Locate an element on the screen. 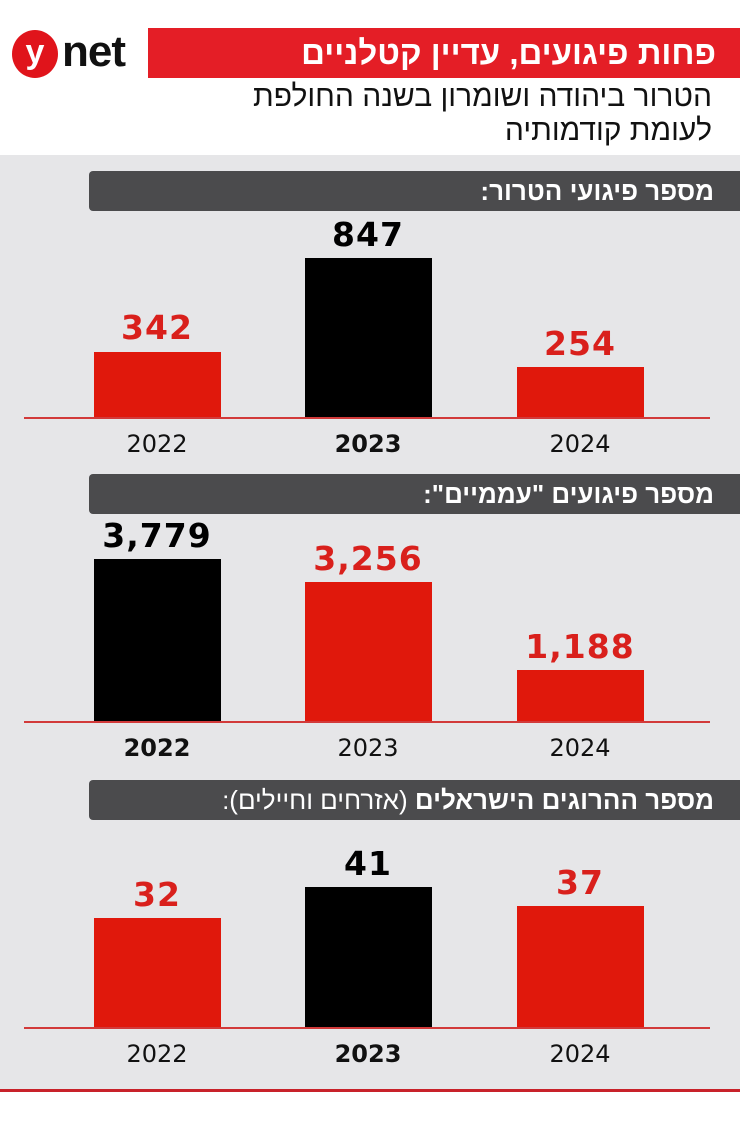 This screenshot has width=740, height=1126. section-title: מספר ההרוגים הישראלים (אזרחים וחיילים): is located at coordinates (468, 800).